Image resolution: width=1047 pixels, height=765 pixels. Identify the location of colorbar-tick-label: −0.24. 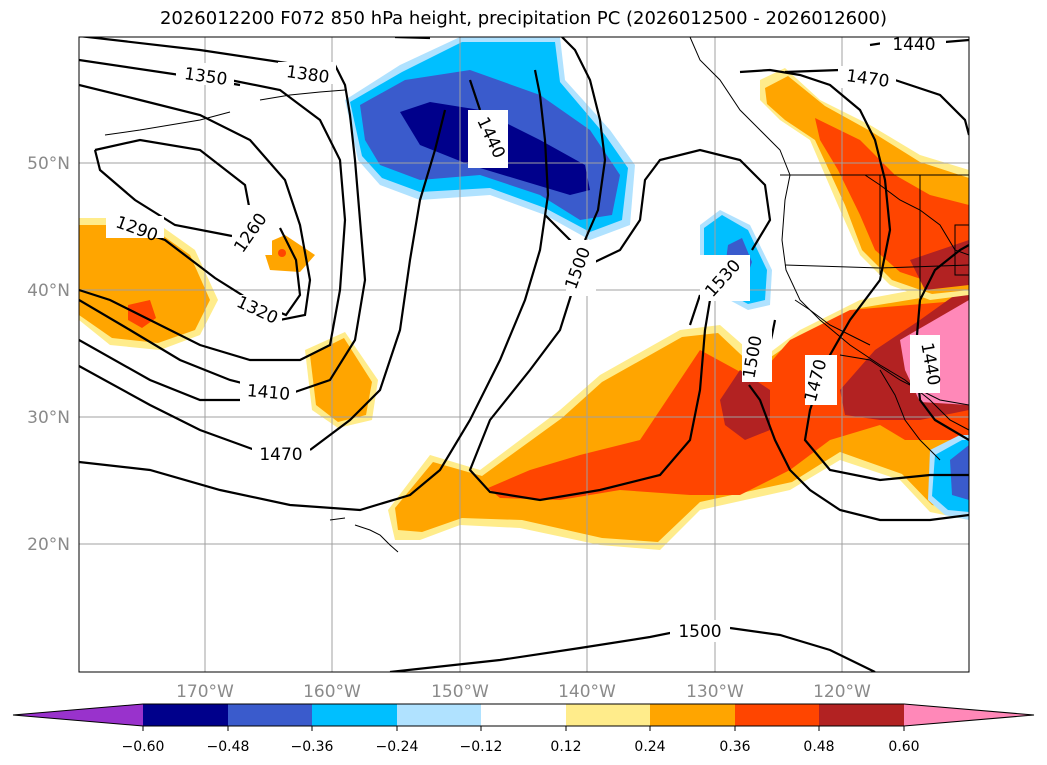
(397, 747).